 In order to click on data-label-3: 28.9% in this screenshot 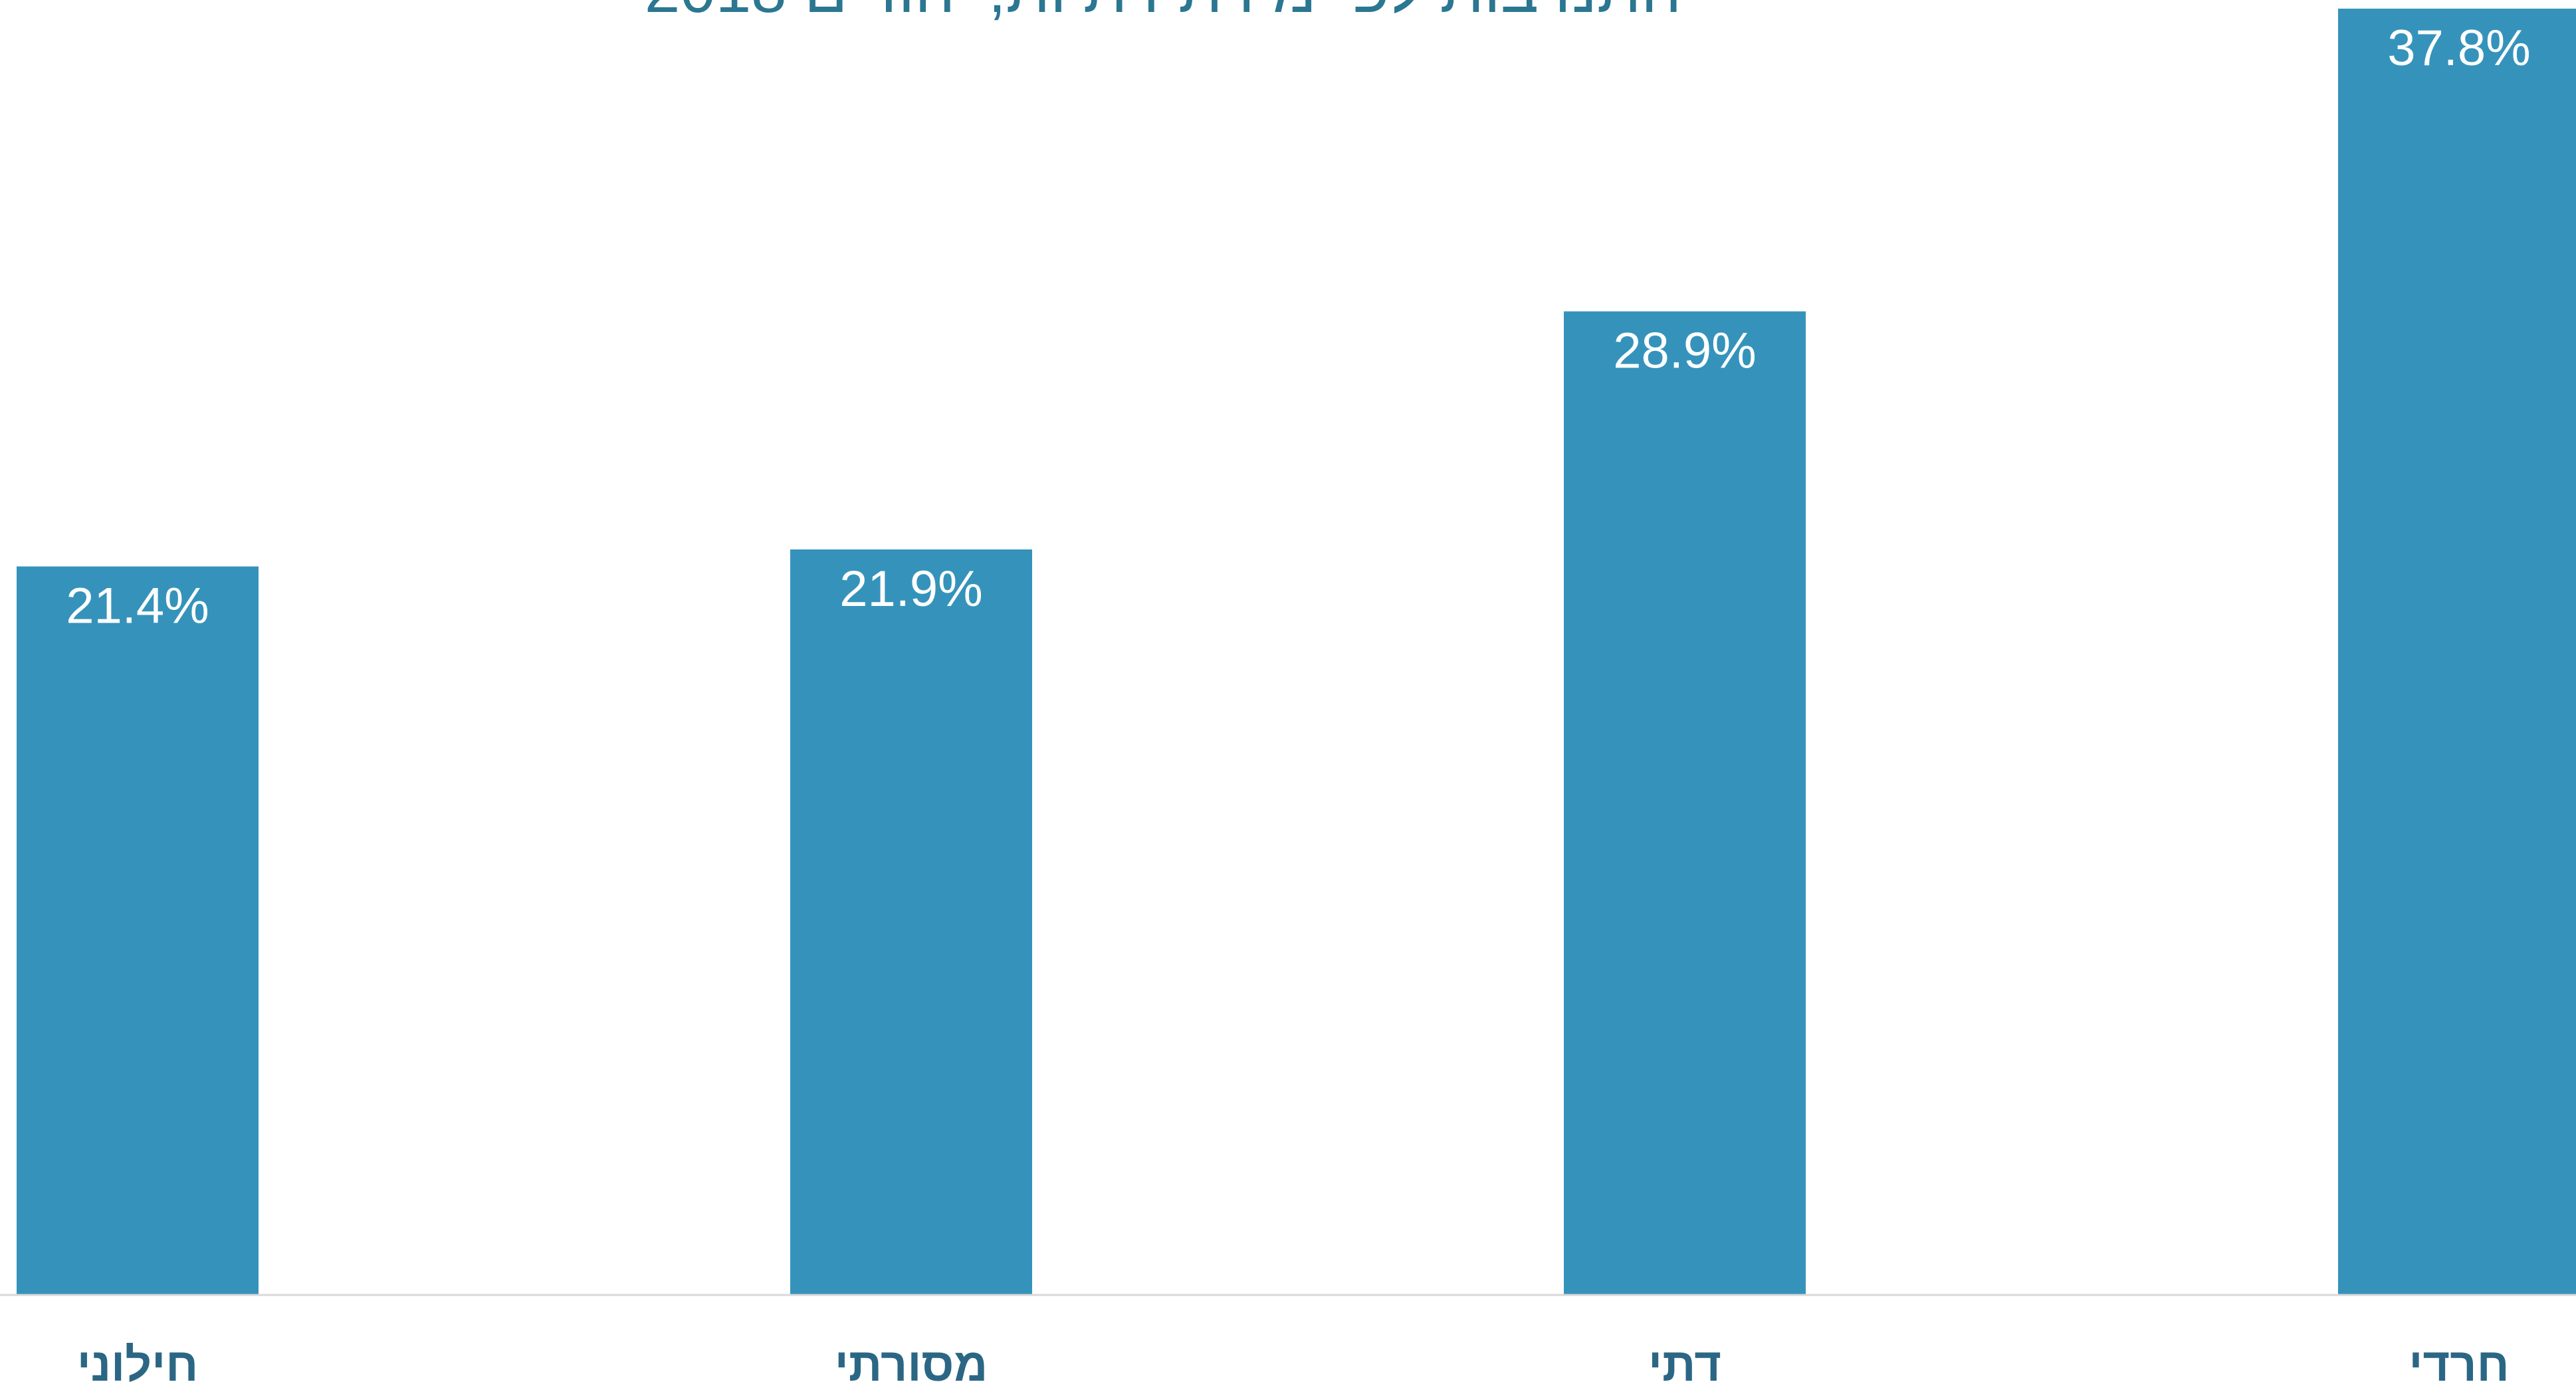, I will do `click(1685, 351)`.